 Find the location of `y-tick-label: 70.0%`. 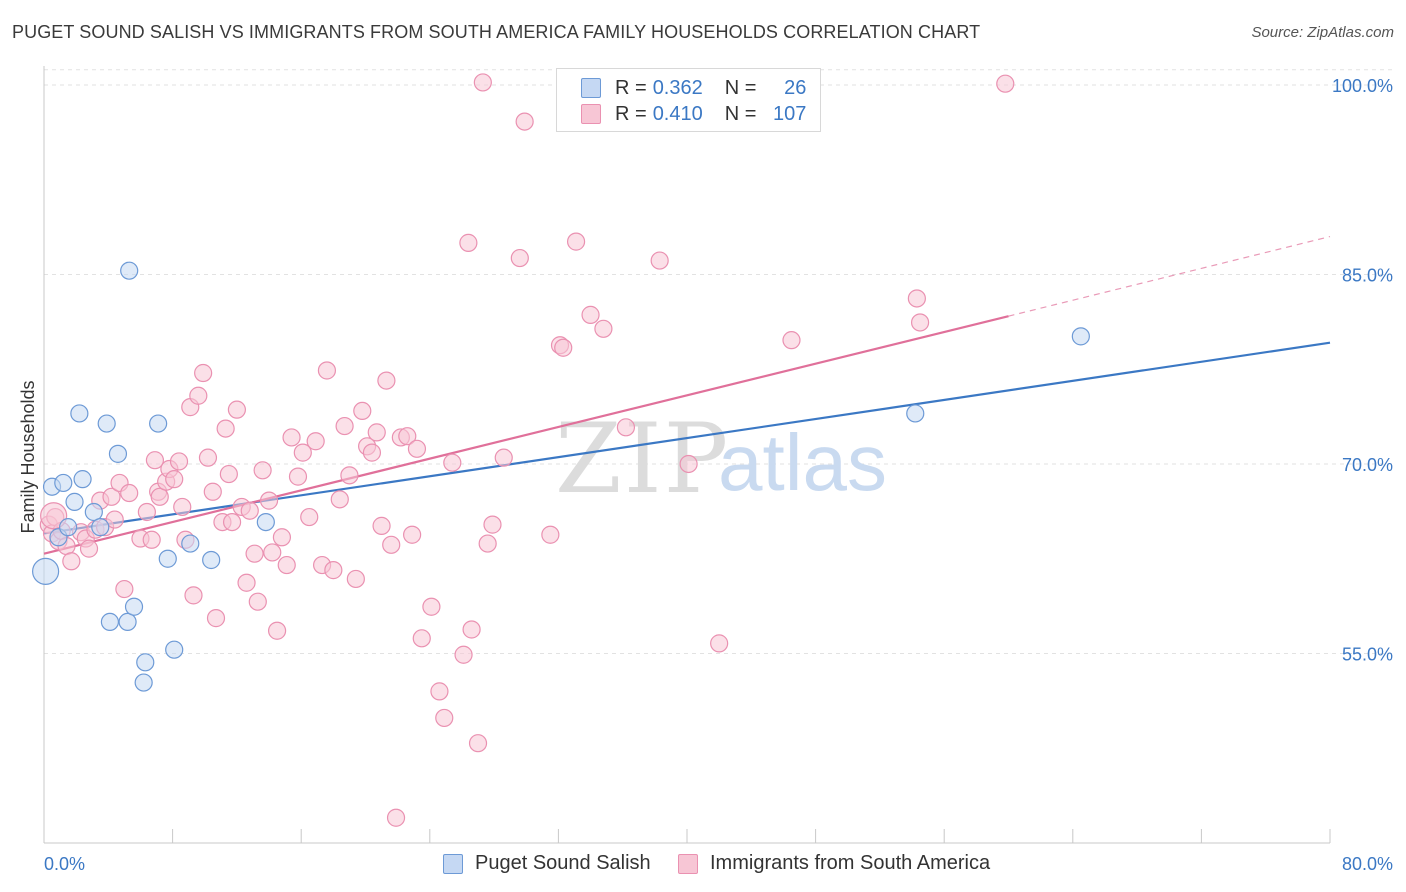

y-tick-label: 70.0% is located at coordinates (1367, 465).